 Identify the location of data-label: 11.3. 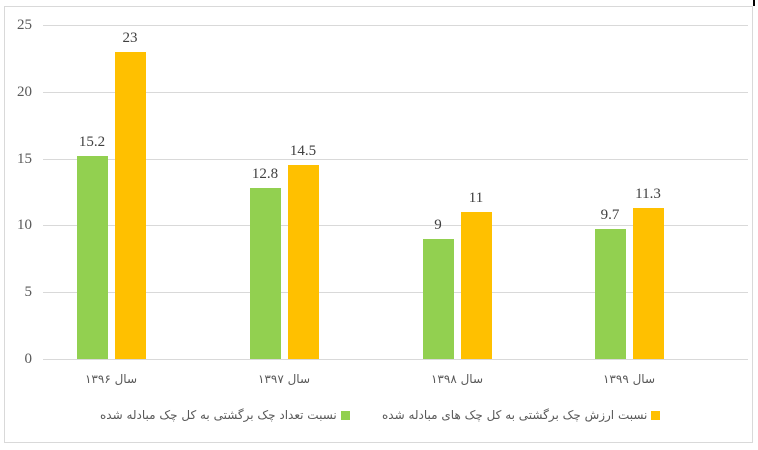
(648, 194).